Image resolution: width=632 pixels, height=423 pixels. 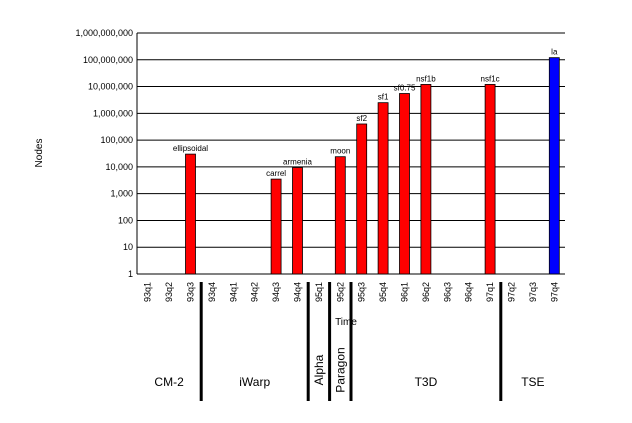 What do you see at coordinates (276, 292) in the screenshot?
I see `x-tick-label: 94q3` at bounding box center [276, 292].